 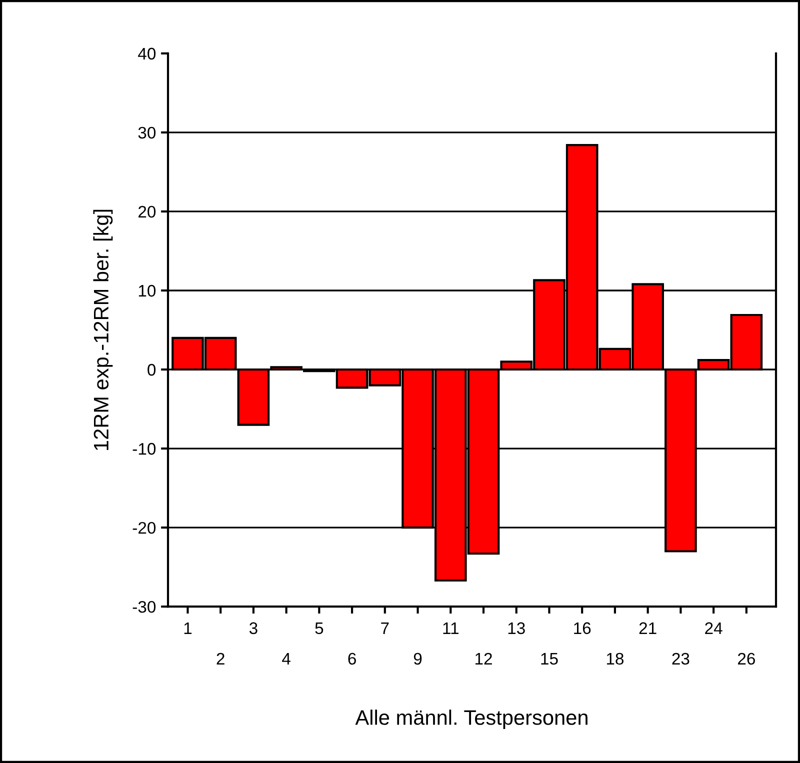 I want to click on x-tick-label: 12, so click(x=484, y=658).